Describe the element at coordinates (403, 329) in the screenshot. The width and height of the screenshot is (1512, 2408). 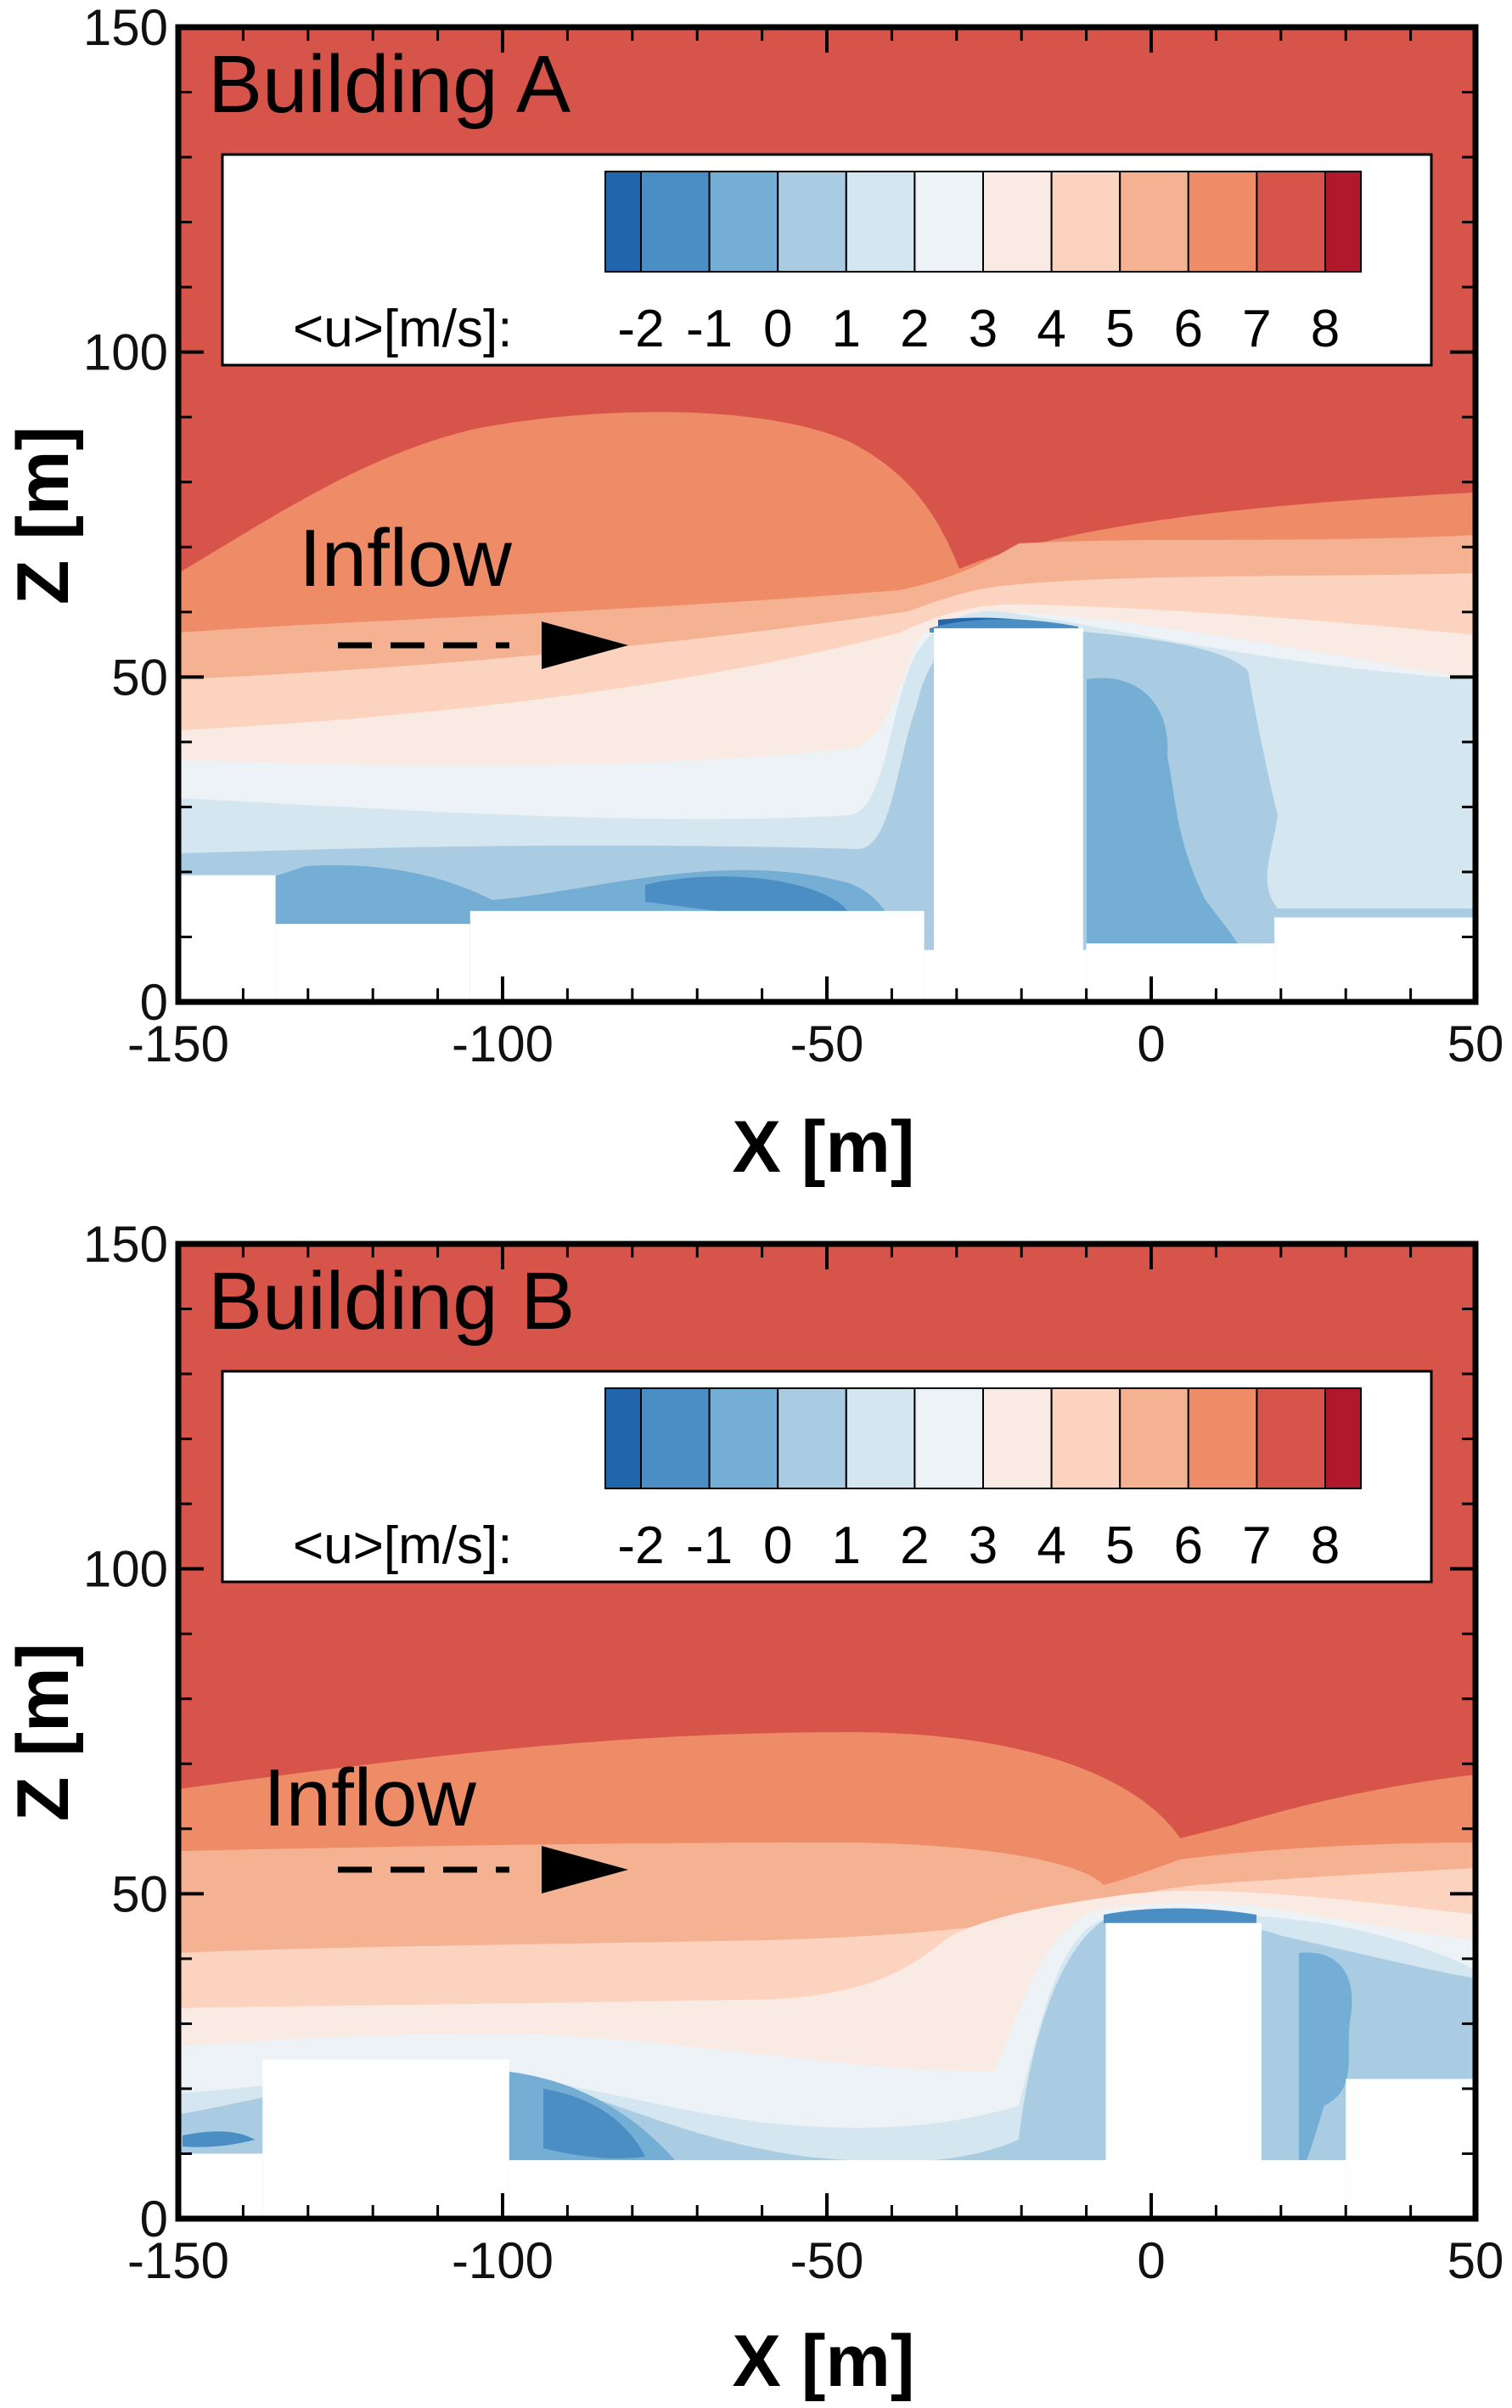
I see `colorbar-label-a: <u>[m/s]:` at that location.